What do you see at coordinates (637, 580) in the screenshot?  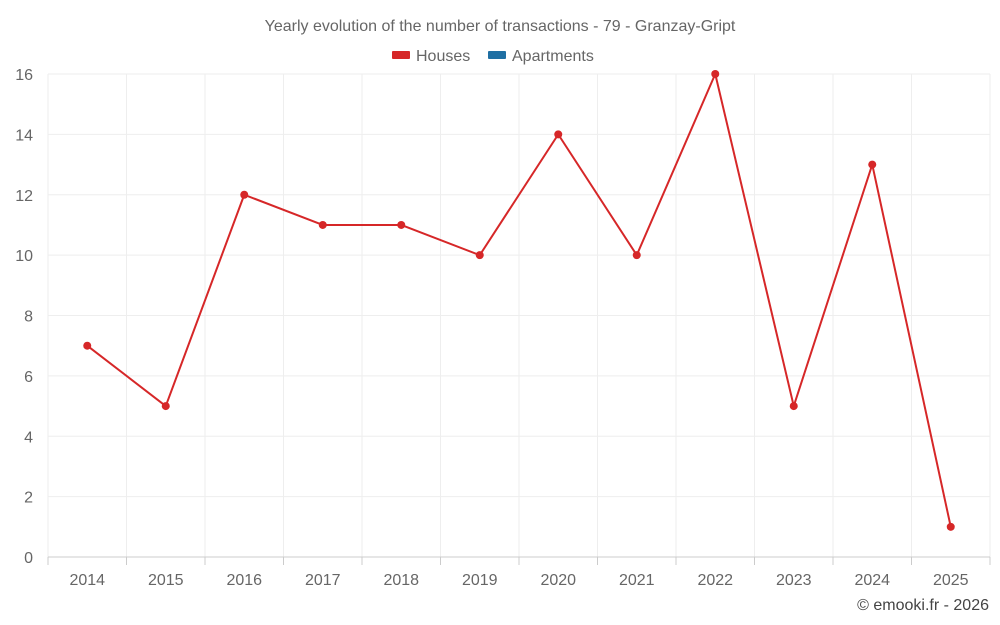 I see `x-tick-label: 2021` at bounding box center [637, 580].